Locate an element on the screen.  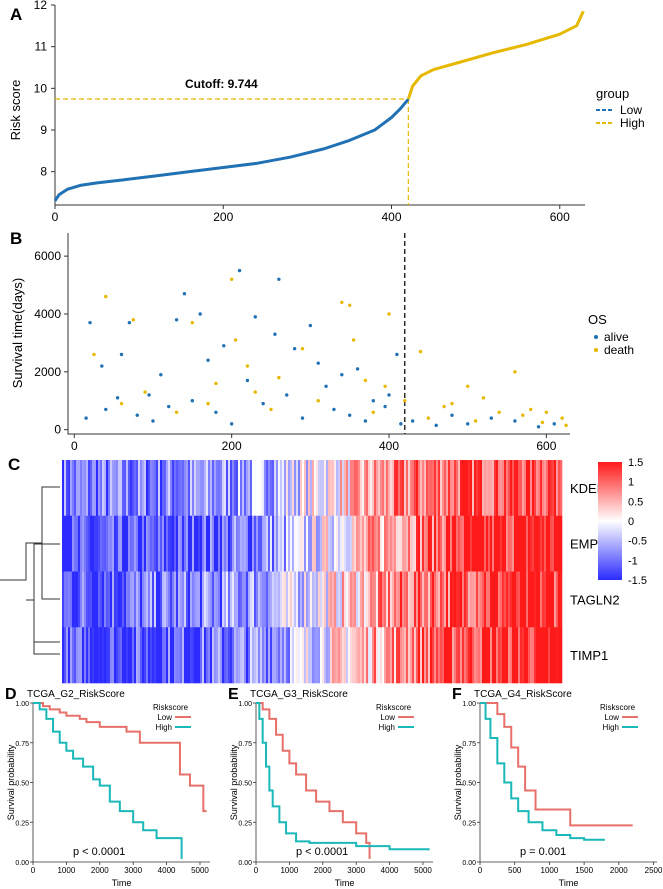
panel-d-ytick-label: 0.75 is located at coordinates (22, 744).